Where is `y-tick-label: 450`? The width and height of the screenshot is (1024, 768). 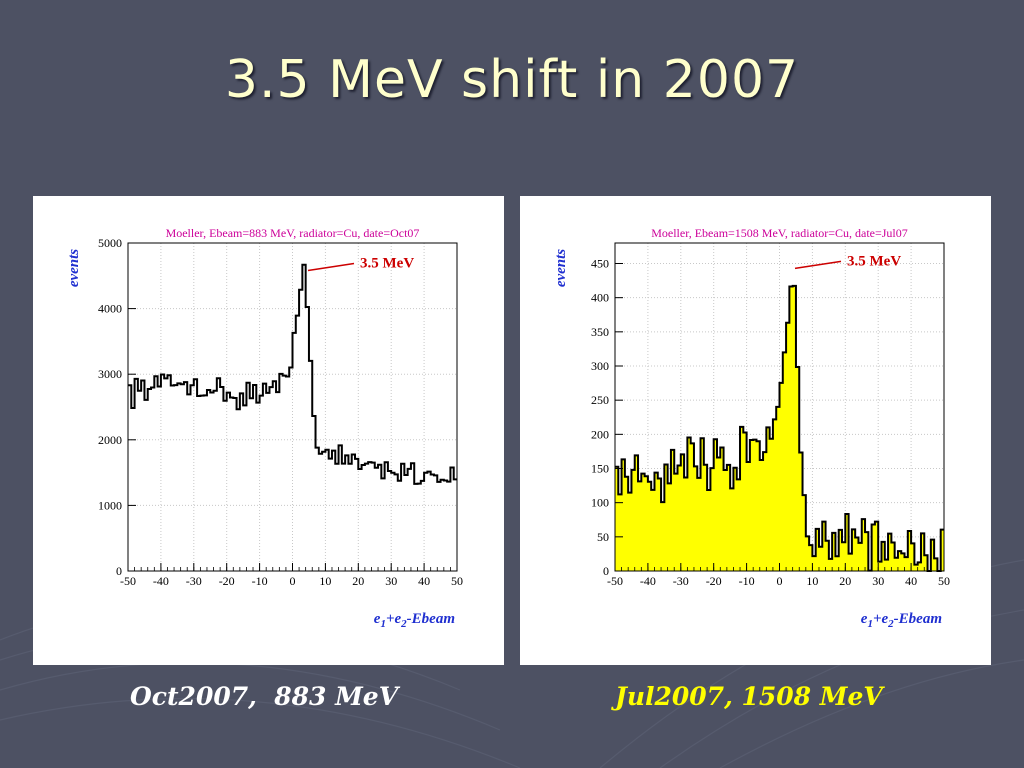 y-tick-label: 450 is located at coordinates (600, 264).